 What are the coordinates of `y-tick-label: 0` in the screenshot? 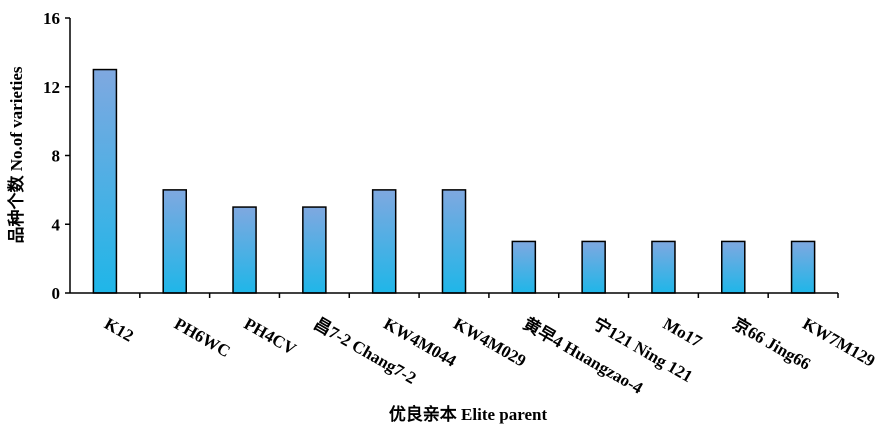 It's located at (56, 293).